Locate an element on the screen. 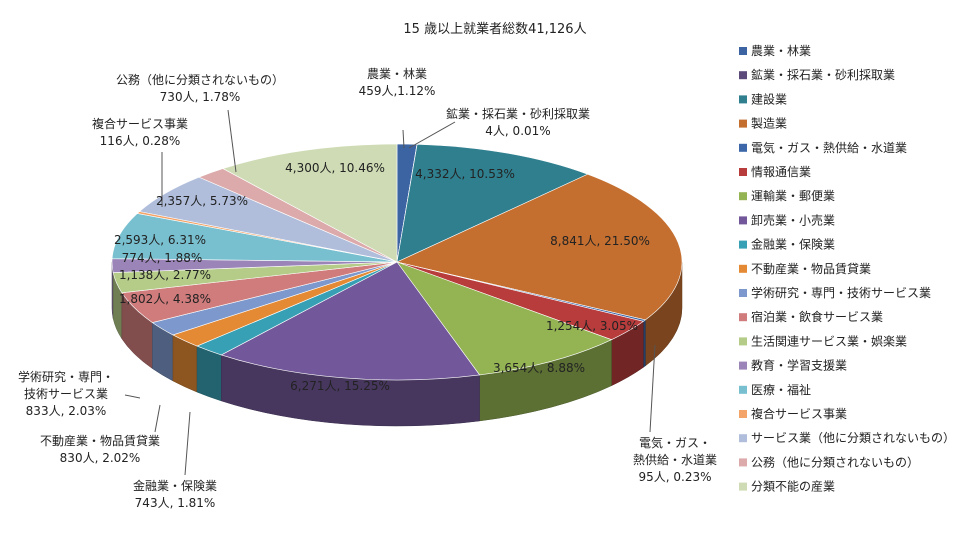 This screenshot has height=536, width=960. data-label-鉱業-採石業-砂利採取業: 鉱業・採石業・砂利採取業 4人, 0.01% is located at coordinates (499, 127).